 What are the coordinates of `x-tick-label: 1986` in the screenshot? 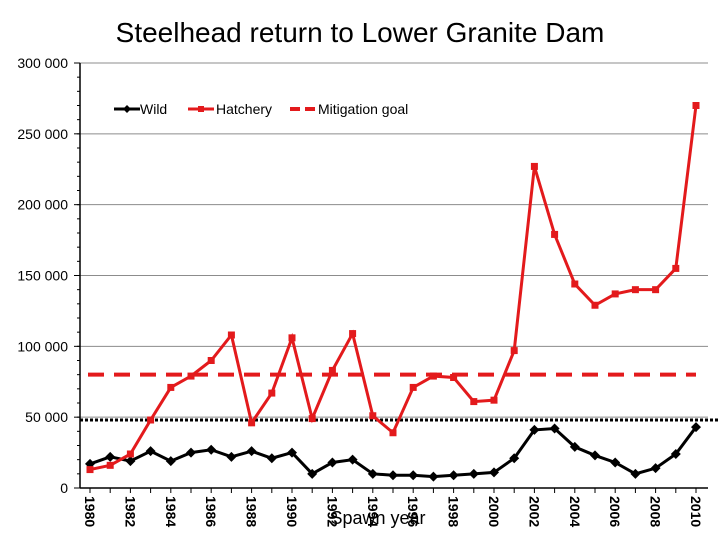 It's located at (211, 511).